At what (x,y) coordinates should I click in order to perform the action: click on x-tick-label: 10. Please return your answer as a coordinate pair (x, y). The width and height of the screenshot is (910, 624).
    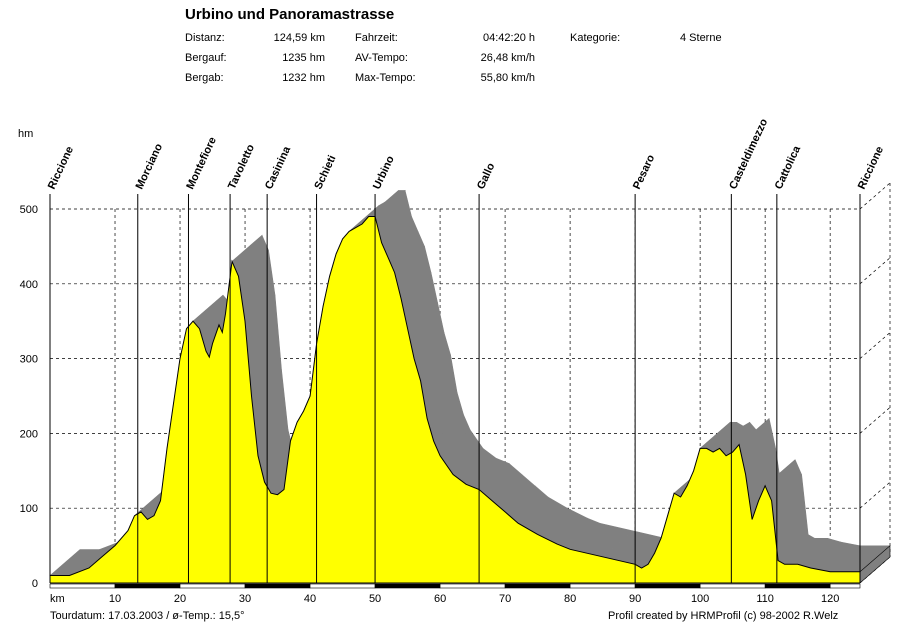
    Looking at the image, I should click on (115, 599).